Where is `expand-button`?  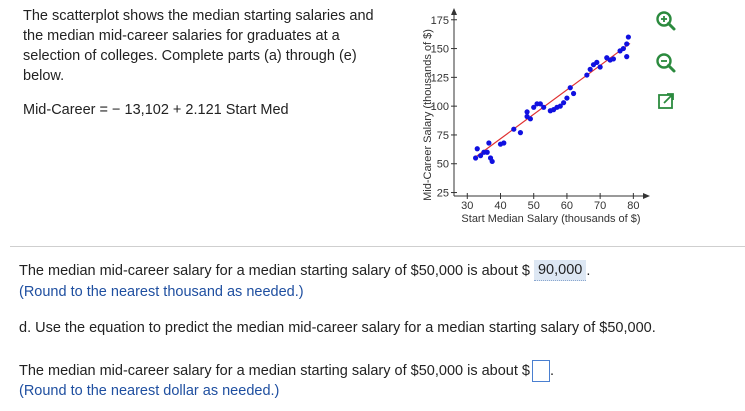 expand-button is located at coordinates (666, 101).